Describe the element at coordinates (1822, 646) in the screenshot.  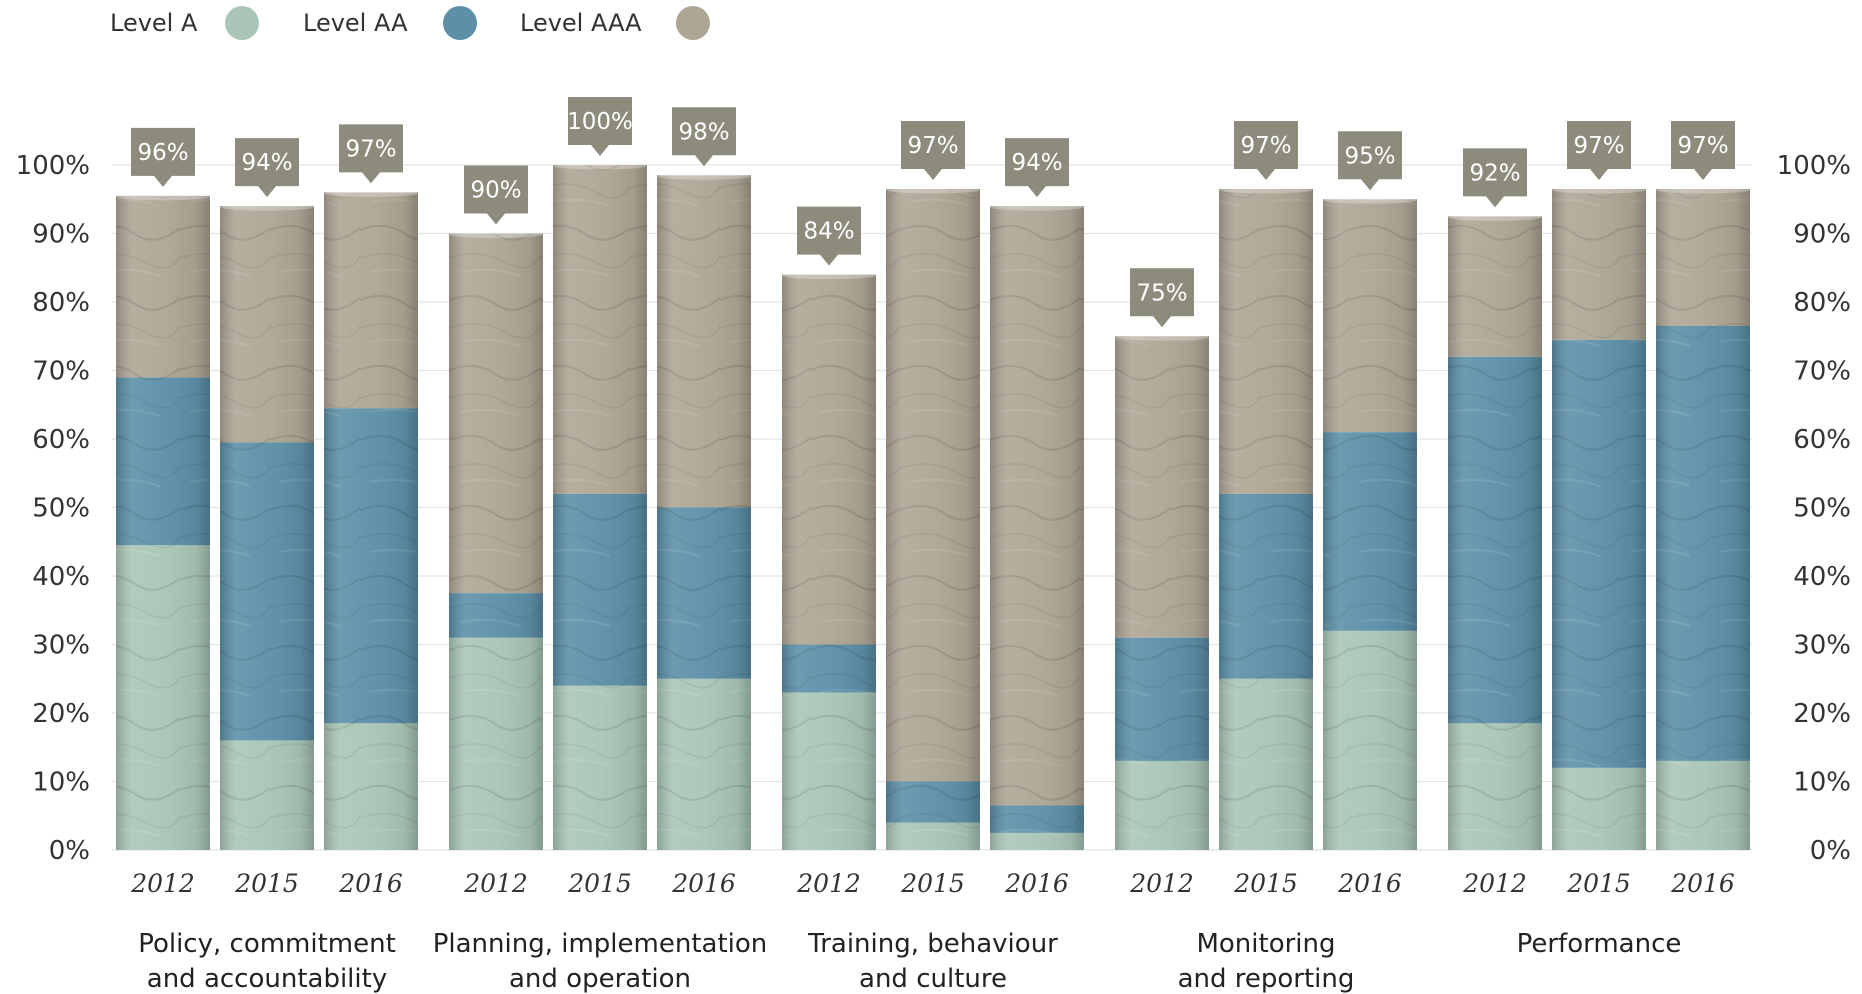
I see `y-tick-label-right: 30%` at that location.